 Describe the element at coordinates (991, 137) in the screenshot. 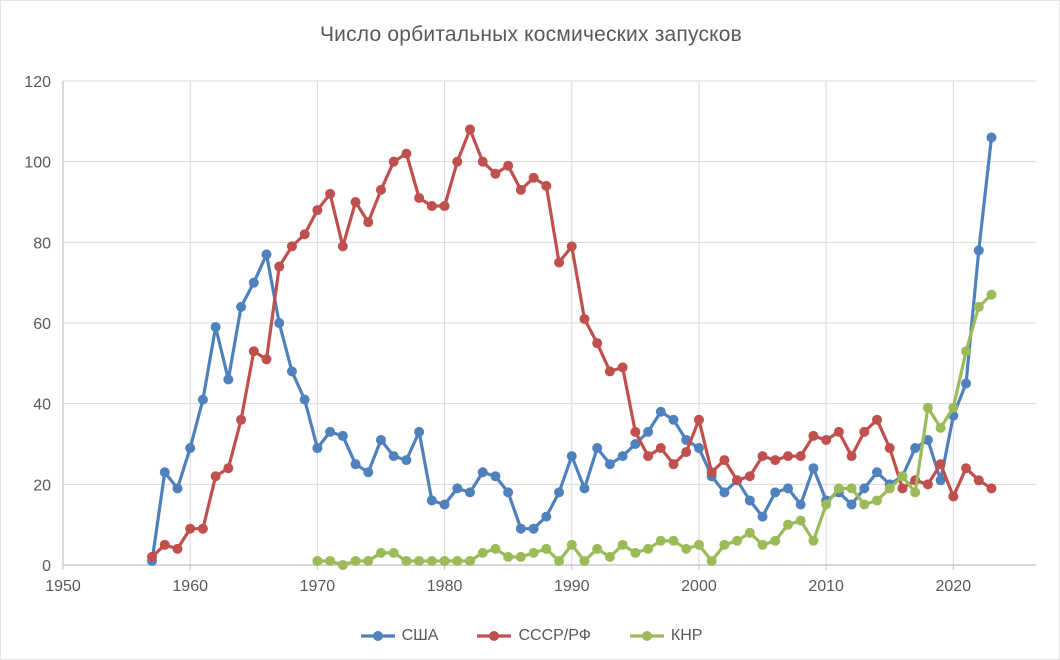

I see `data-point-usa-2023` at that location.